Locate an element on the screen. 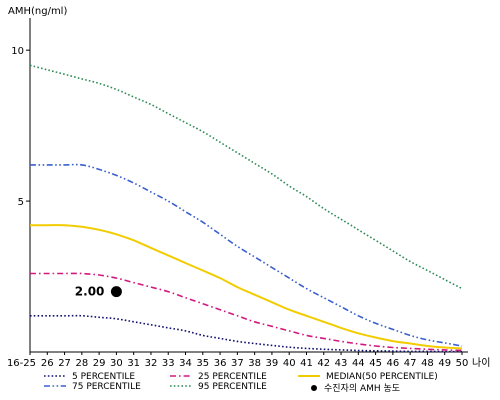 This screenshot has width=500, height=400. x-axis-label: 나이 is located at coordinates (481, 363).